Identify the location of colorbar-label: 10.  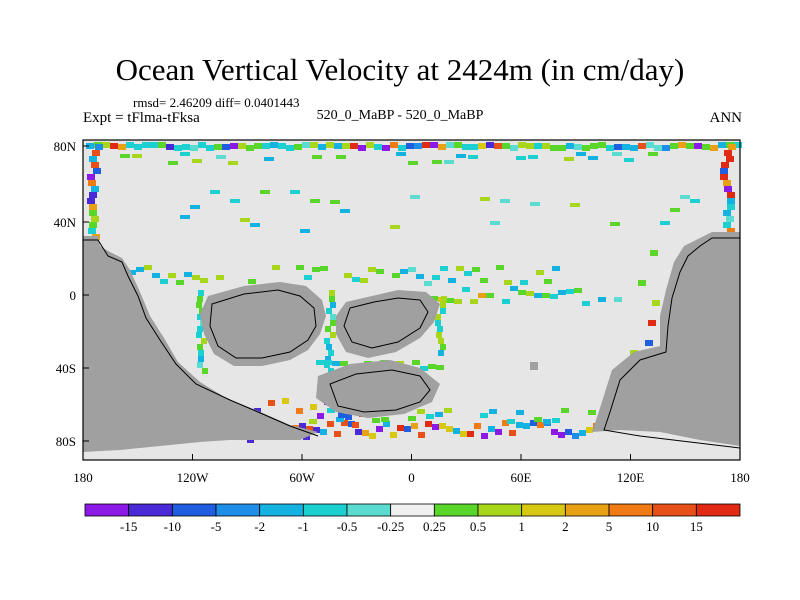
(652, 526).